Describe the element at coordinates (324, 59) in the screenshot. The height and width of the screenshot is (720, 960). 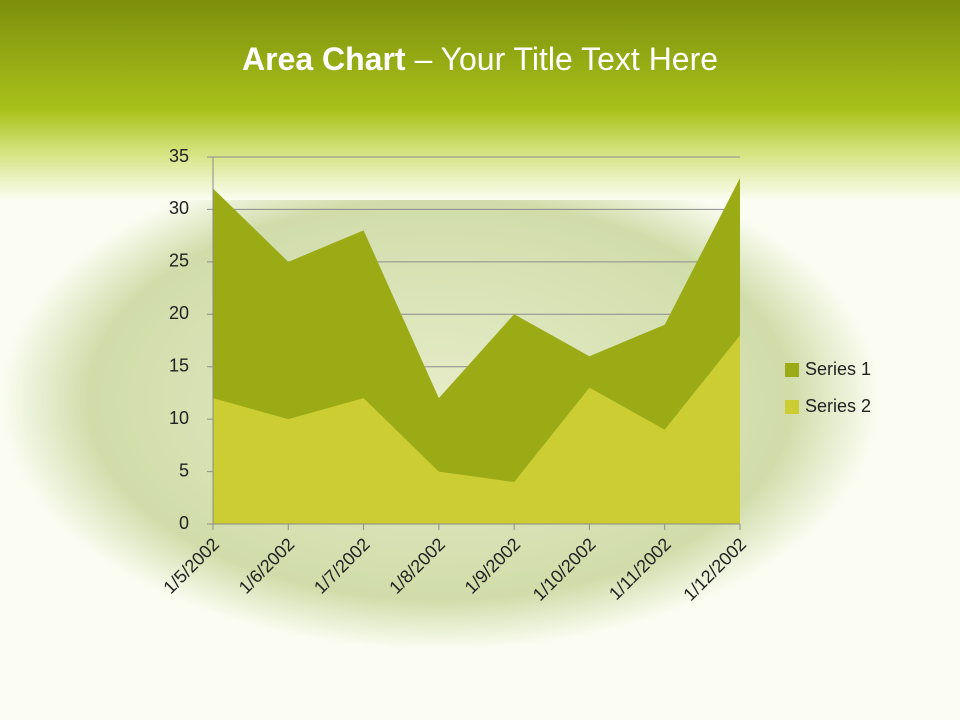
I see `title-bold: Area Chart` at that location.